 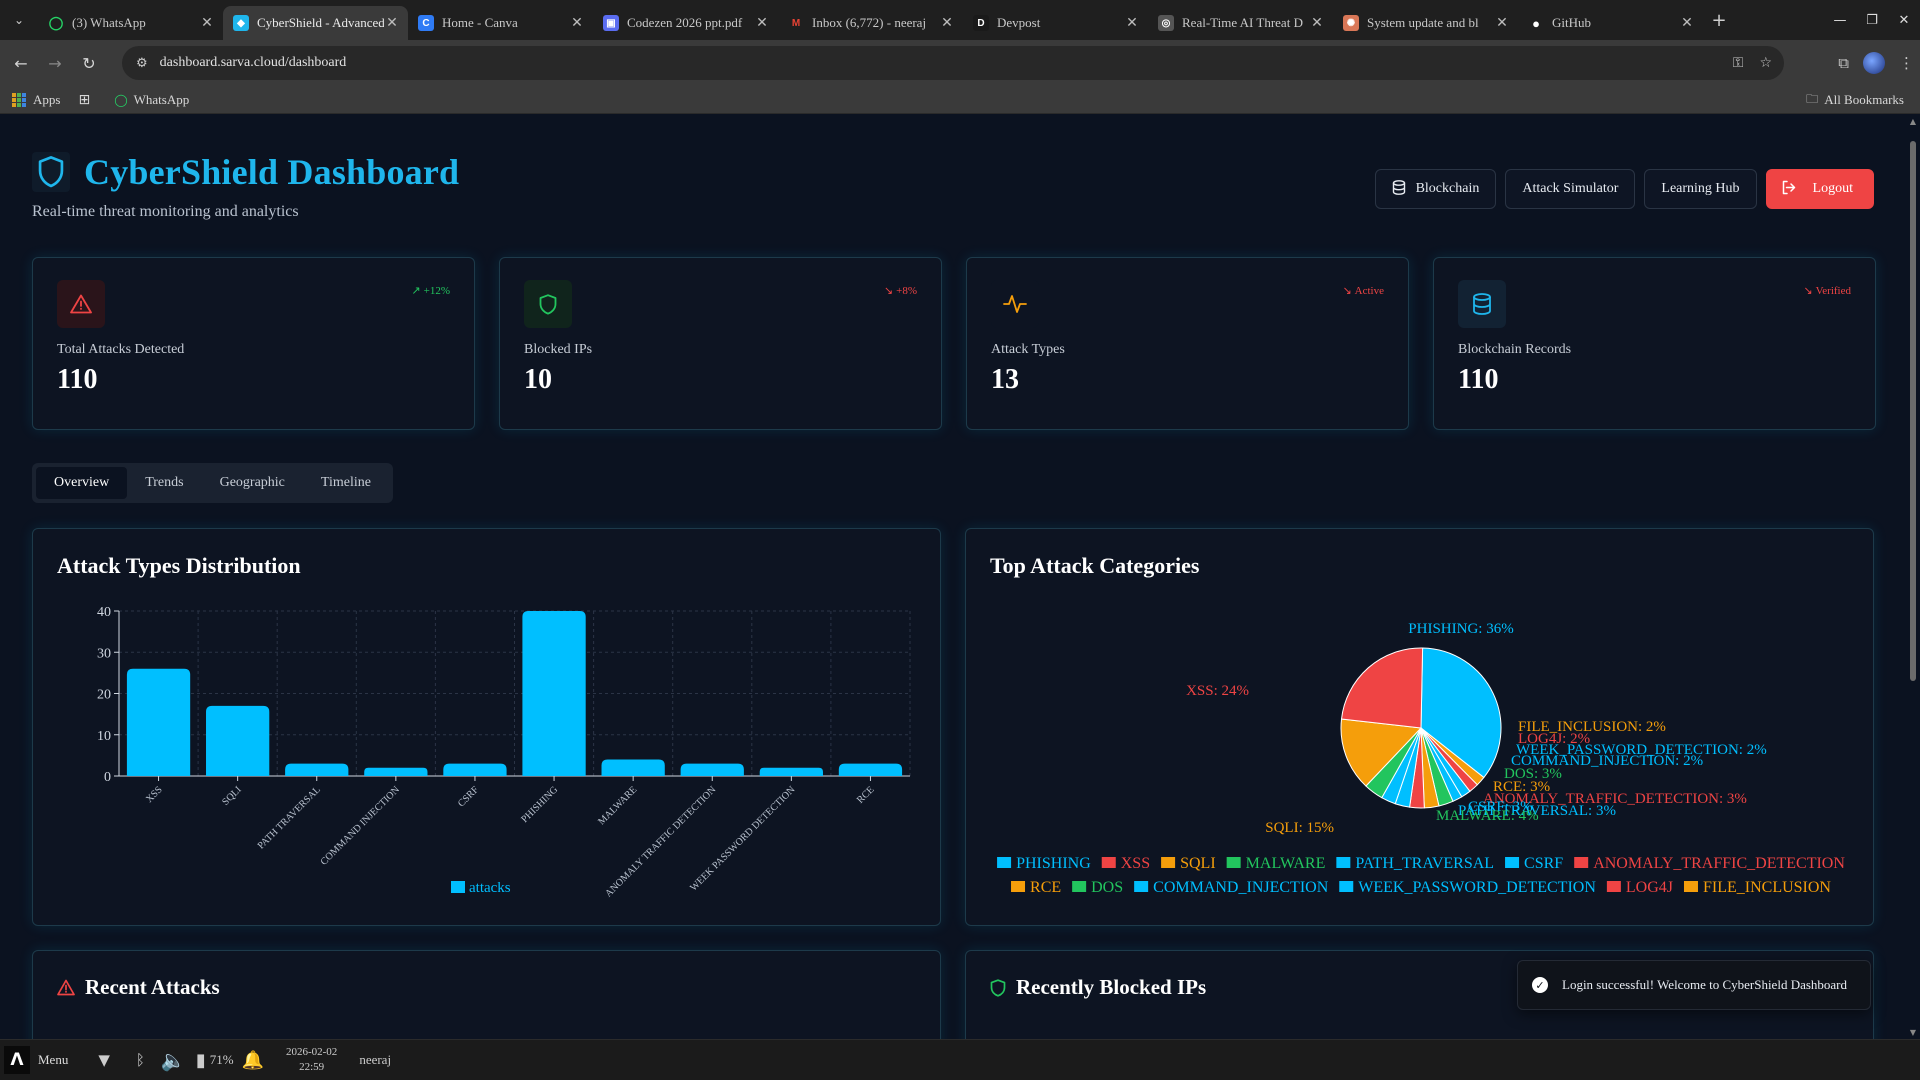 What do you see at coordinates (1286, 863) in the screenshot?
I see `legend-label: MALWARE` at bounding box center [1286, 863].